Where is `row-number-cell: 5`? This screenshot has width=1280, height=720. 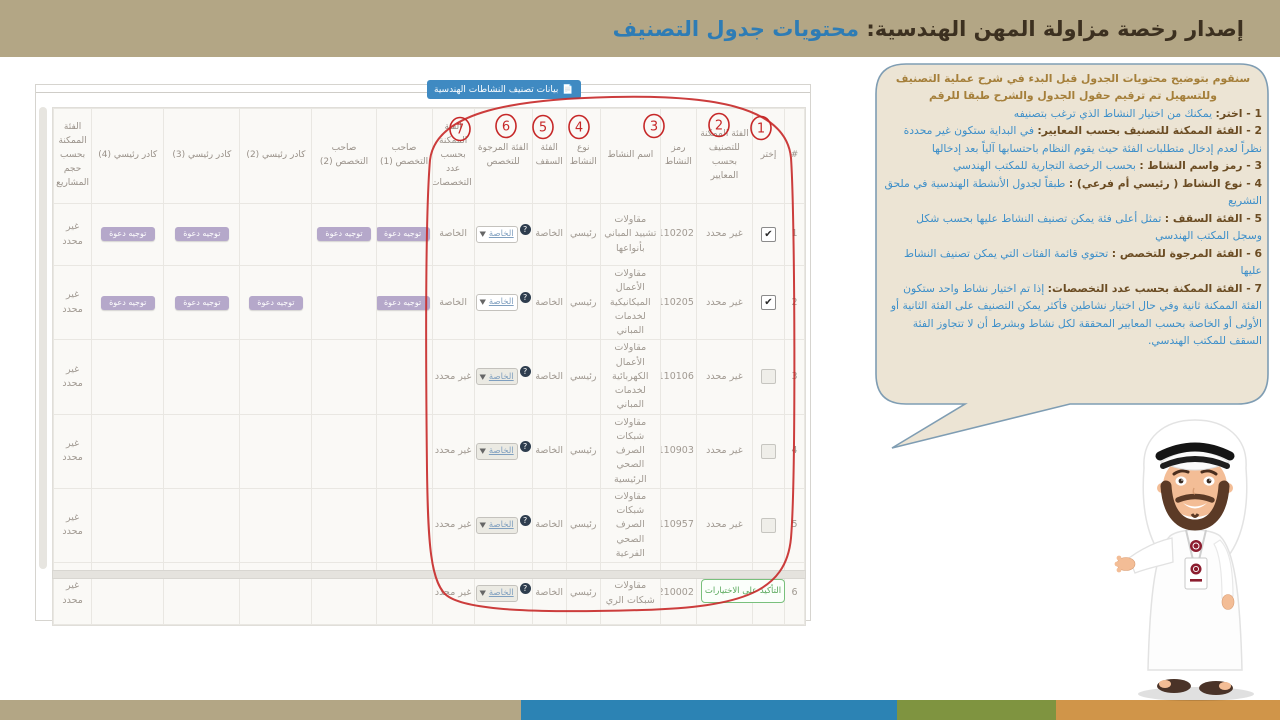
row-number-cell: 5 is located at coordinates (794, 525).